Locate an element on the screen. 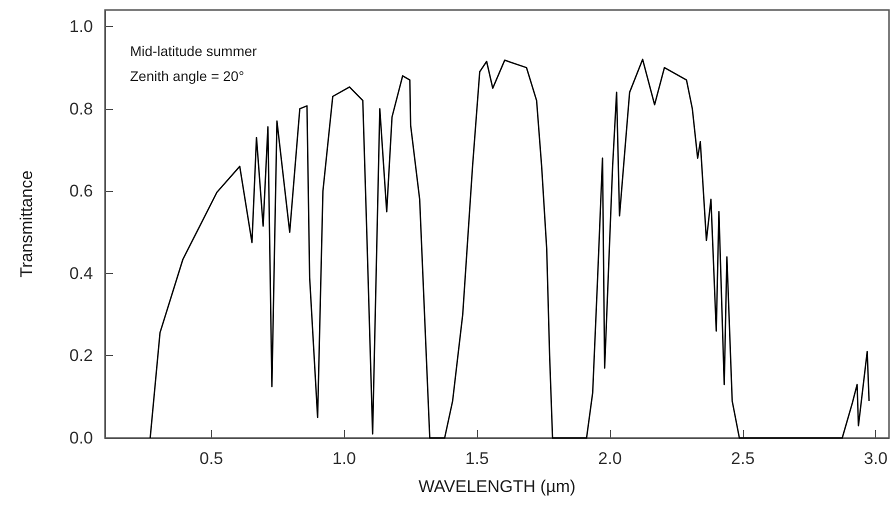  y-tick-label: 0.8 is located at coordinates (81, 108).